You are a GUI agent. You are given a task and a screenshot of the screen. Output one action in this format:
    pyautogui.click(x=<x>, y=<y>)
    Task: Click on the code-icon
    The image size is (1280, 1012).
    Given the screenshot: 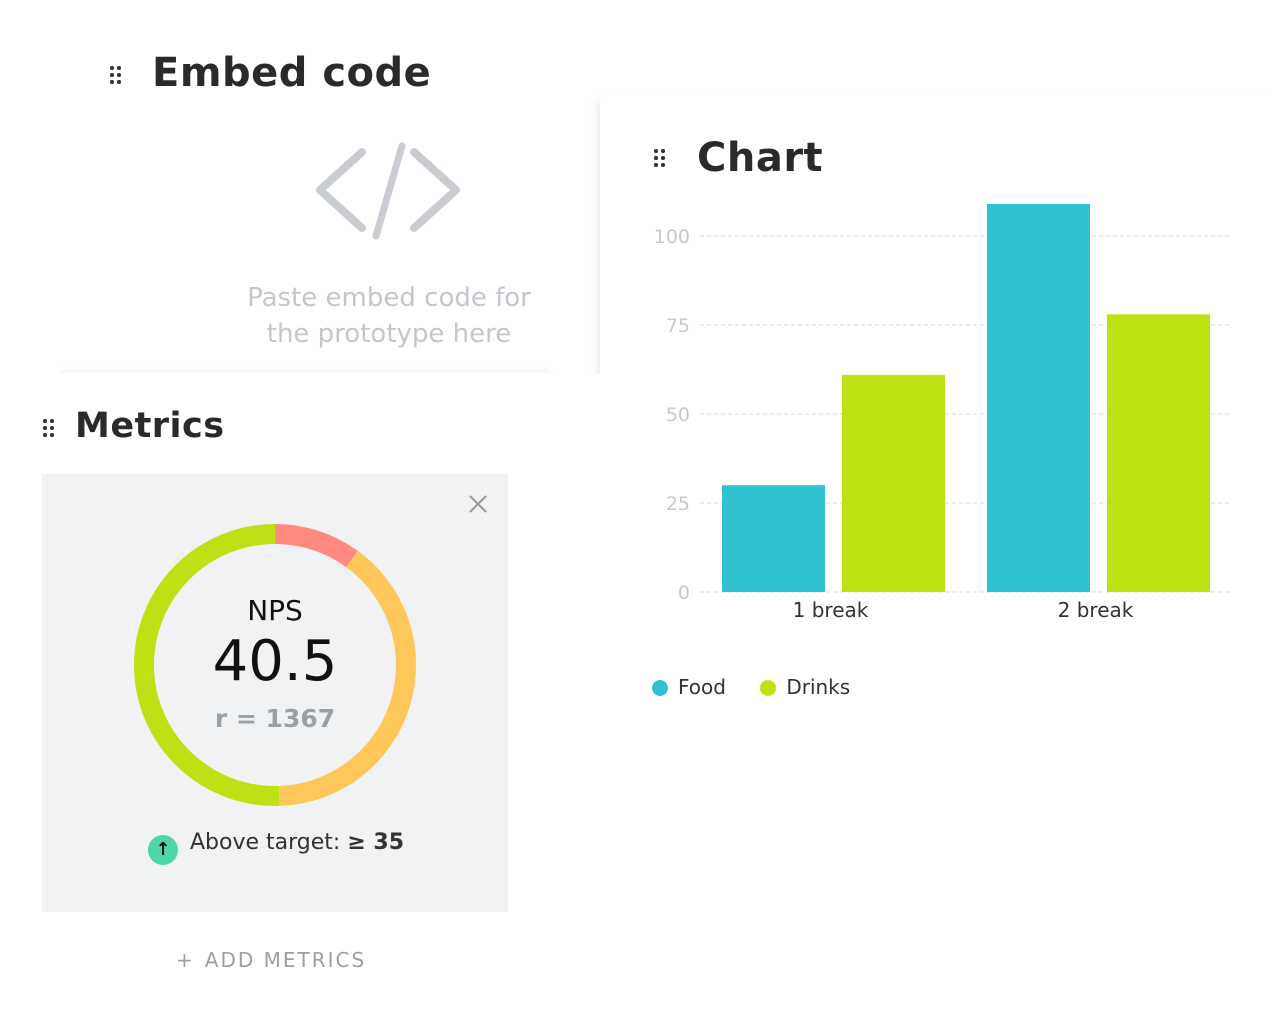 What is the action you would take?
    pyautogui.click(x=388, y=191)
    